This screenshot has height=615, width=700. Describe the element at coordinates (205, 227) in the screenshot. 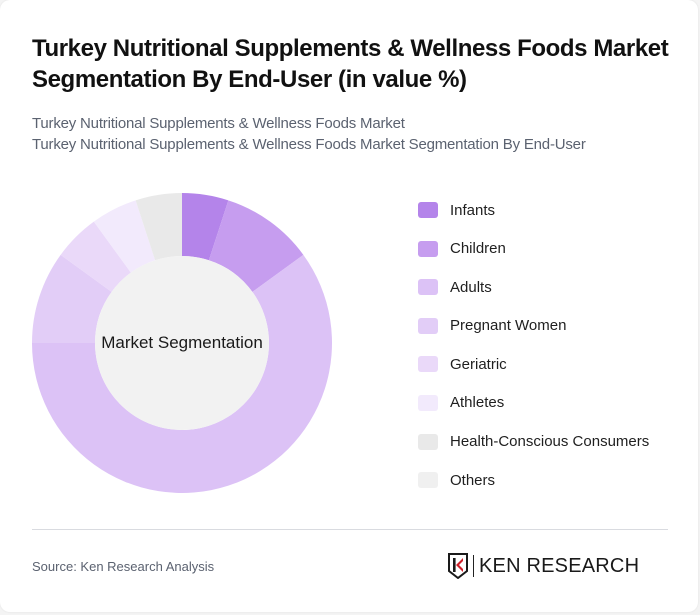

I see `donut-slice-infants` at that location.